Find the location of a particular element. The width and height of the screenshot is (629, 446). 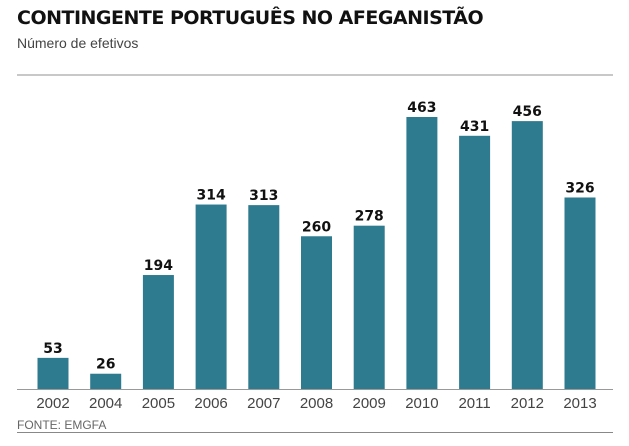

bar-2011 is located at coordinates (475, 262).